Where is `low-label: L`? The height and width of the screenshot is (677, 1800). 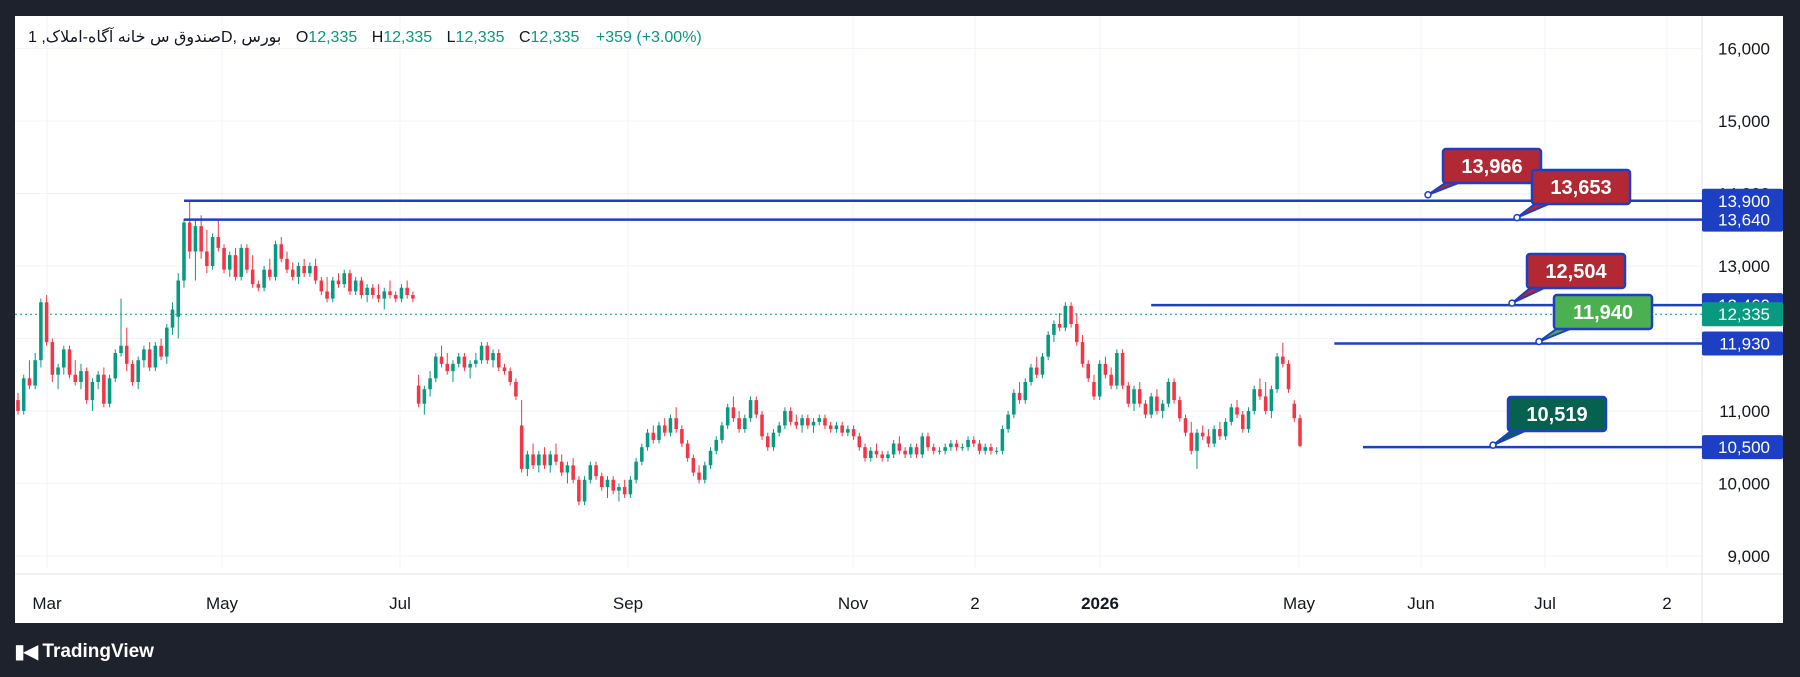 low-label: L is located at coordinates (451, 37).